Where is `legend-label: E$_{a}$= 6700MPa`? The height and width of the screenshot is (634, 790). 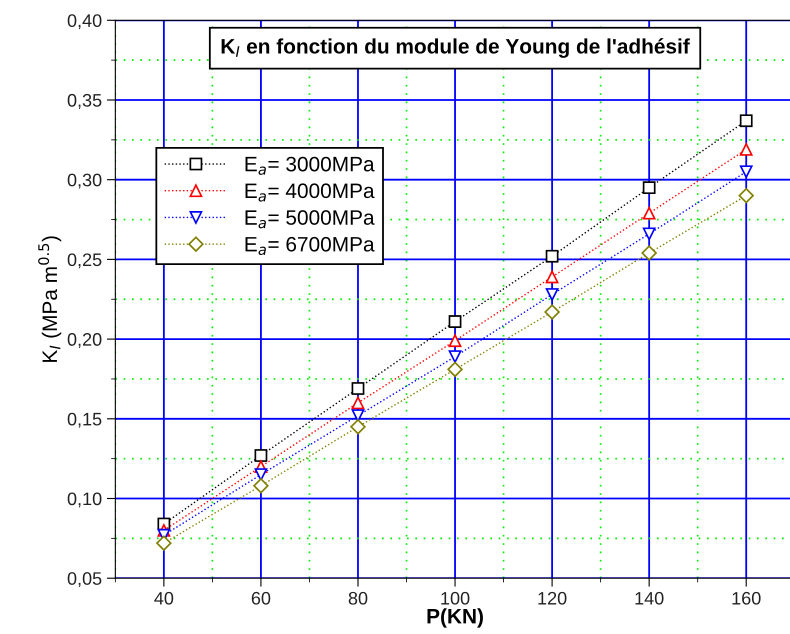
legend-label: E$_{a}$= 6700MPa is located at coordinates (310, 246).